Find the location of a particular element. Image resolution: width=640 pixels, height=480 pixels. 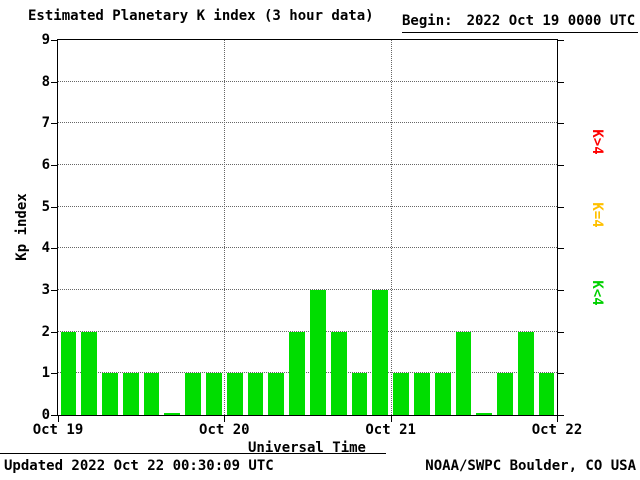

updated-timestamp: Updated 2022 Oct 22 00:30:09 UTC is located at coordinates (139, 466).